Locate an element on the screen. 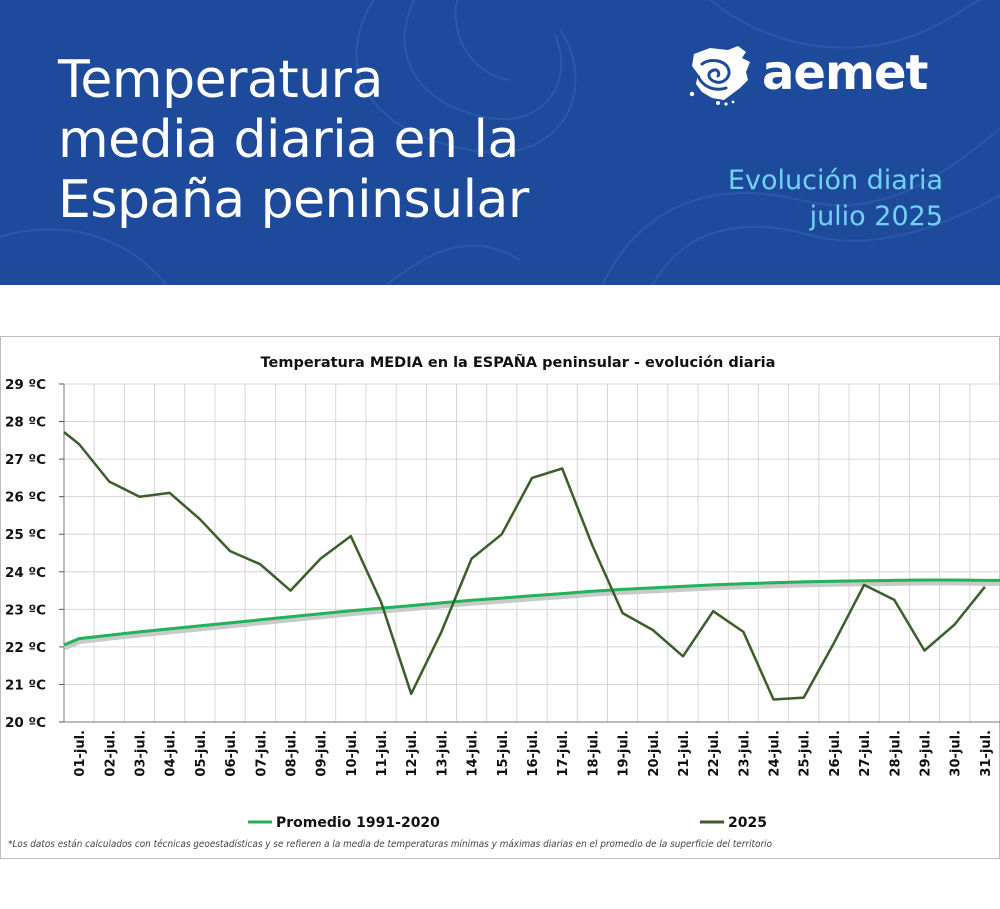 This screenshot has width=1000, height=909. y-tick-label: 25 ºC is located at coordinates (25, 535).